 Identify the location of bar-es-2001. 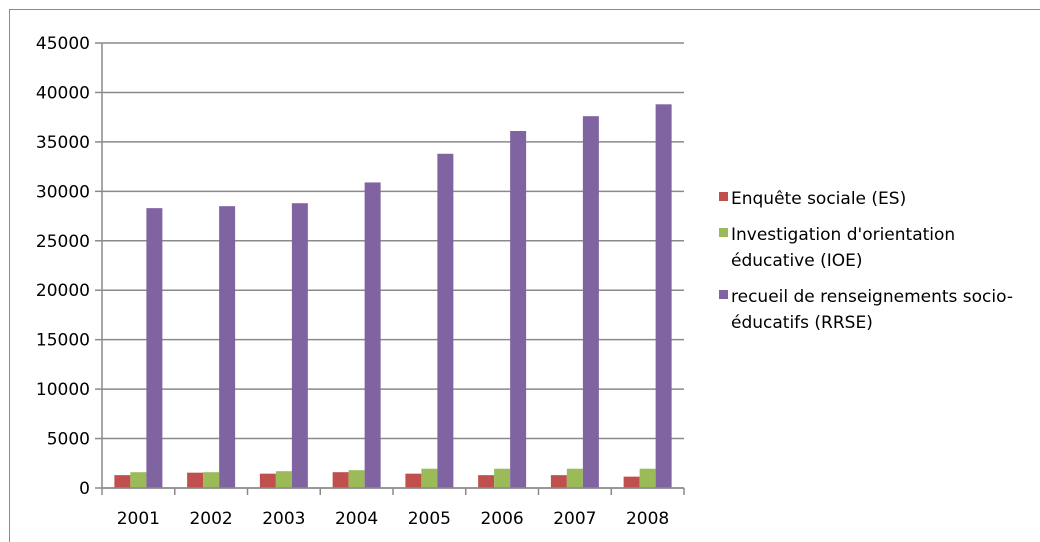
(122, 481).